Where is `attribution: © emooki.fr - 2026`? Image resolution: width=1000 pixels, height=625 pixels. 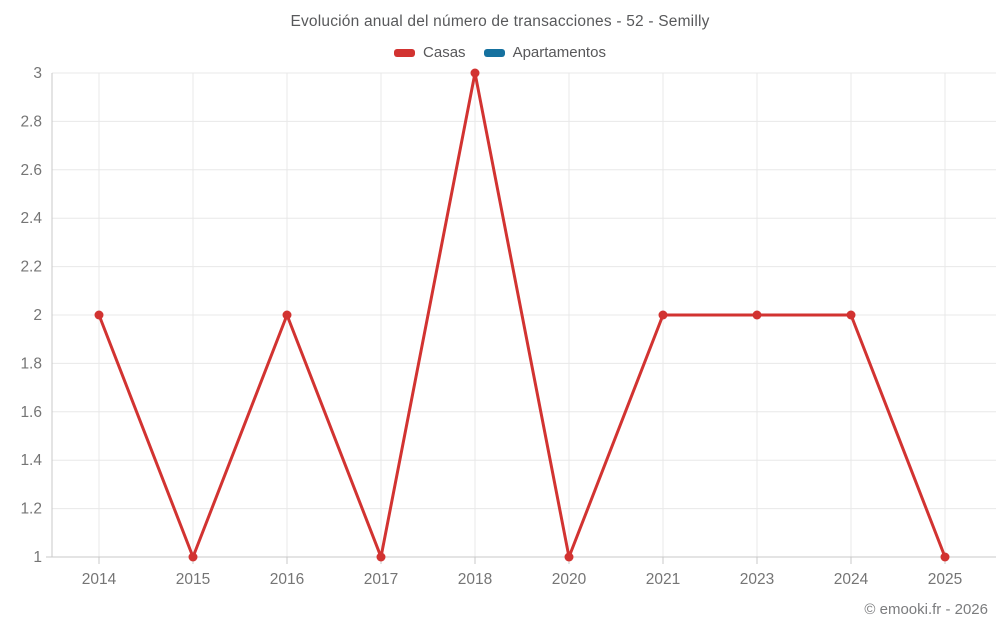 attribution: © emooki.fr - 2026 is located at coordinates (926, 609).